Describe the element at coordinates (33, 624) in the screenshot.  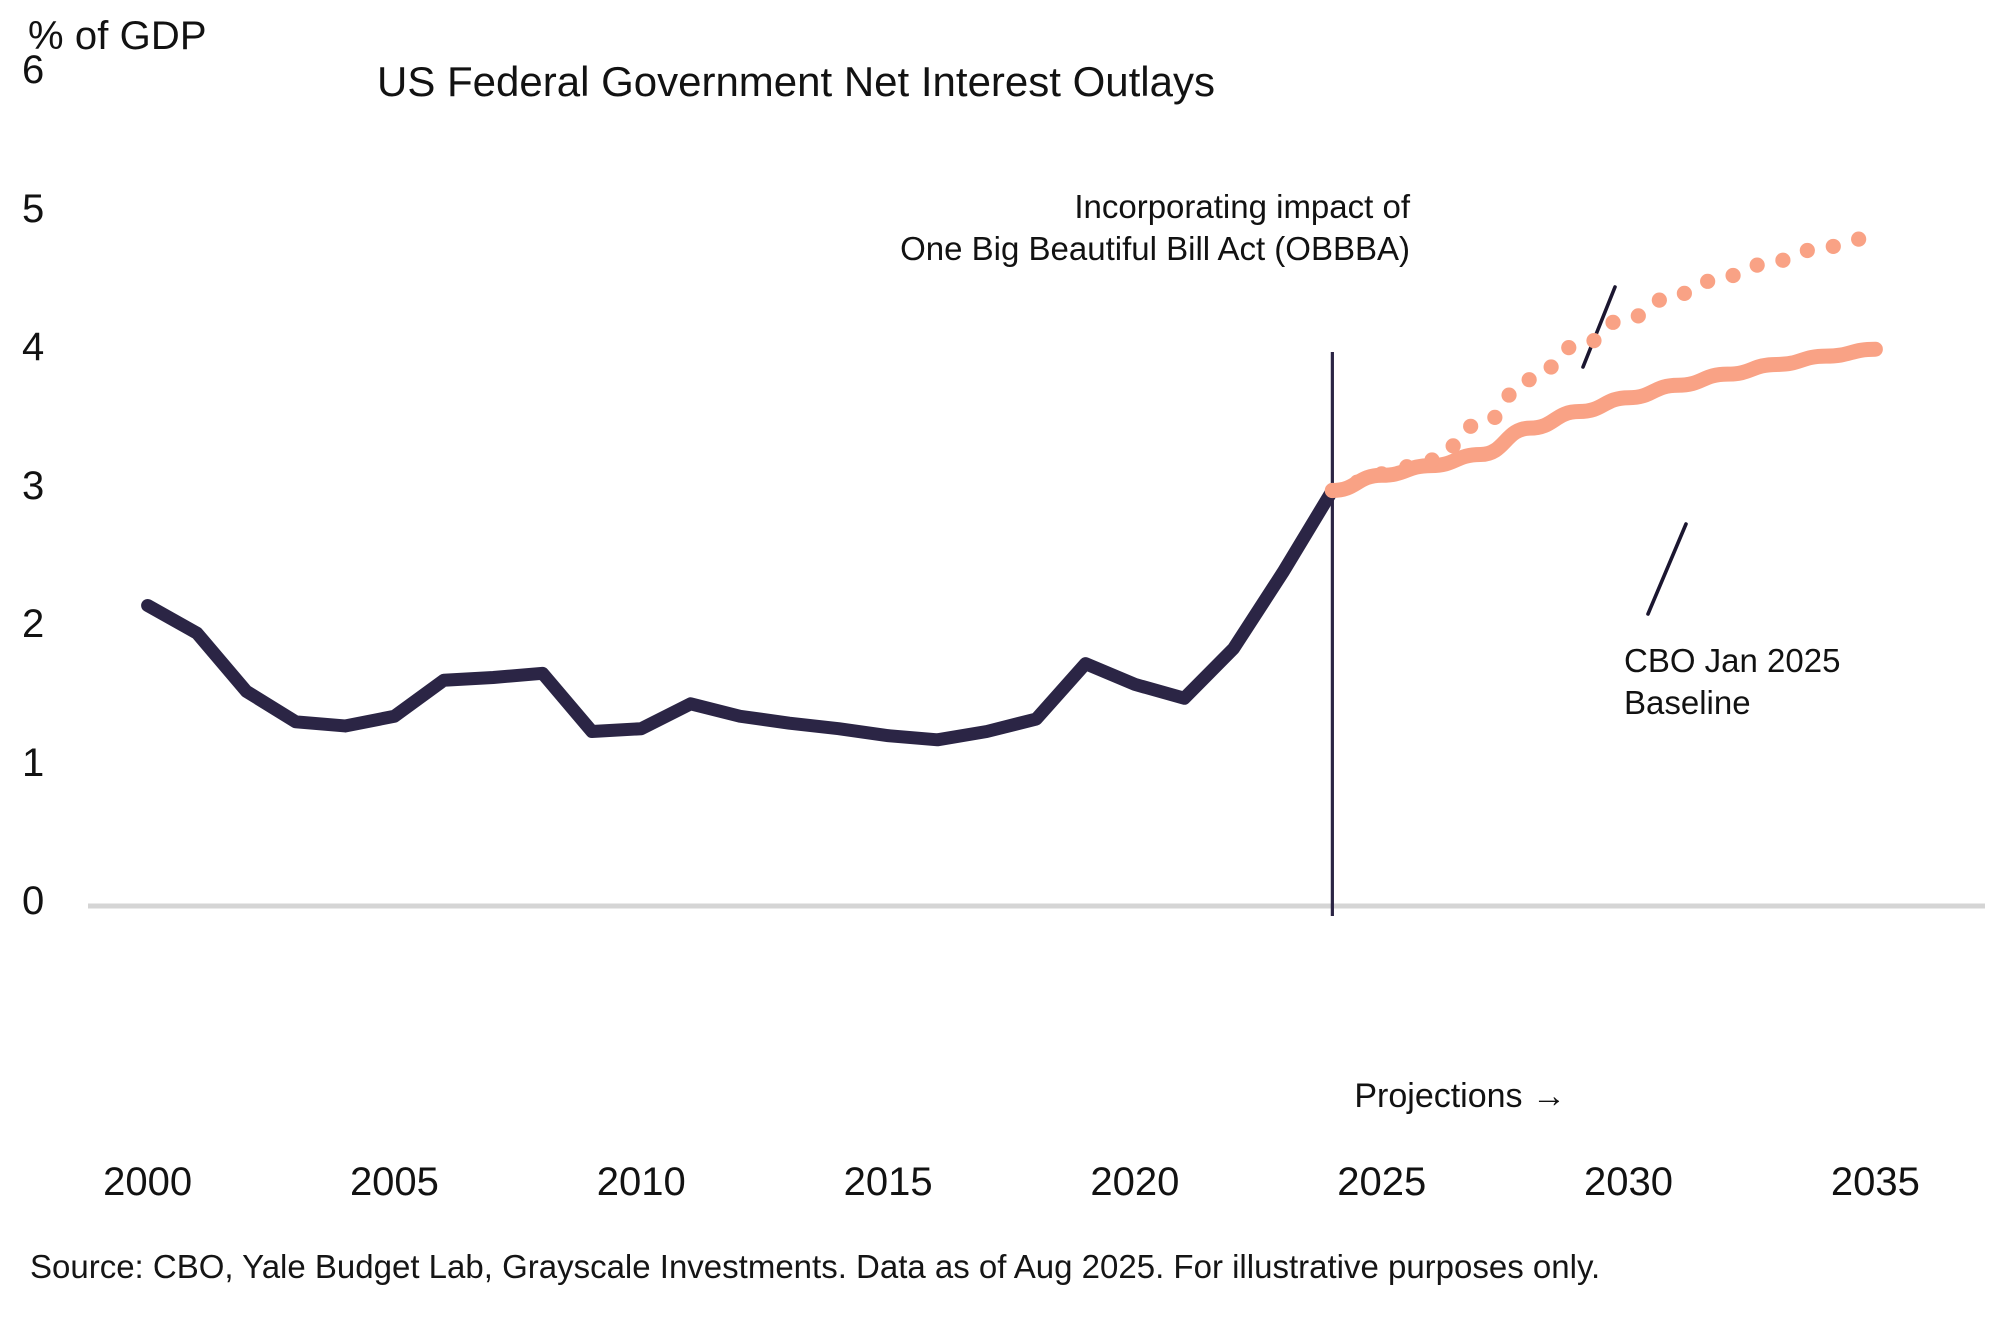
I see `y-tick-2: 2` at that location.